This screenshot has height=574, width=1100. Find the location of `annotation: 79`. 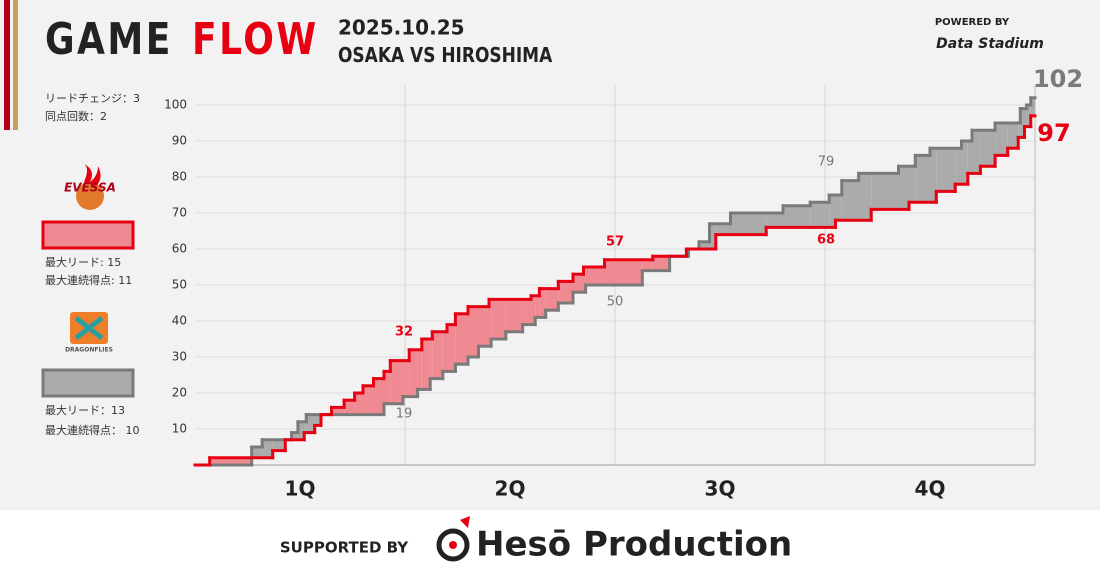

annotation: 79 is located at coordinates (826, 162).